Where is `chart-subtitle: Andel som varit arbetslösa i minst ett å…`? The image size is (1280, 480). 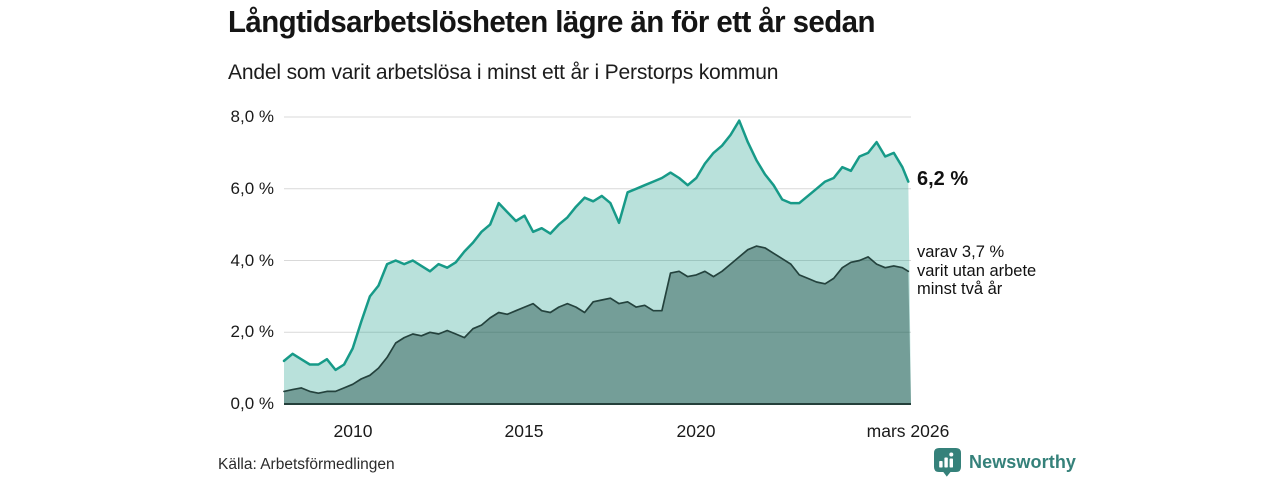 chart-subtitle: Andel som varit arbetslösa i minst ett å… is located at coordinates (503, 72).